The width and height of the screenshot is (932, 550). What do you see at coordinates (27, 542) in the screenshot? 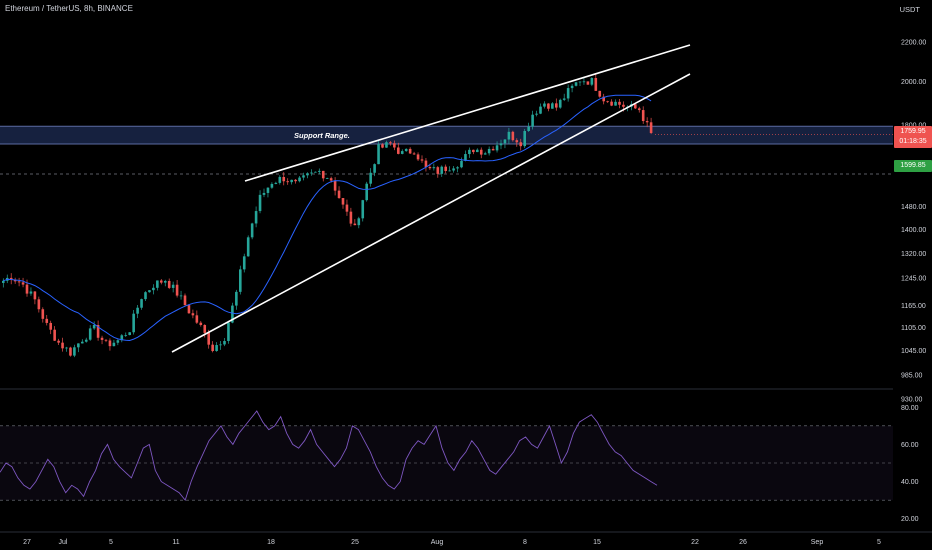
I see `time-tick-label: 27` at bounding box center [27, 542].